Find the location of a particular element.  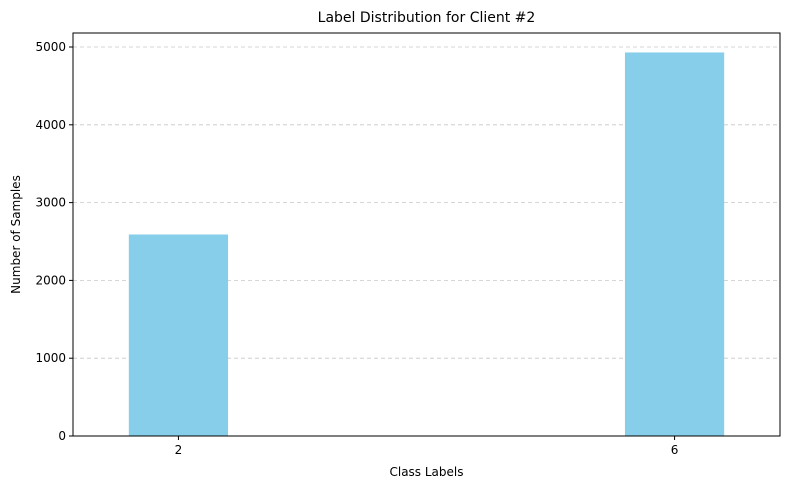

y-tick-label: 3000 is located at coordinates (50, 203).